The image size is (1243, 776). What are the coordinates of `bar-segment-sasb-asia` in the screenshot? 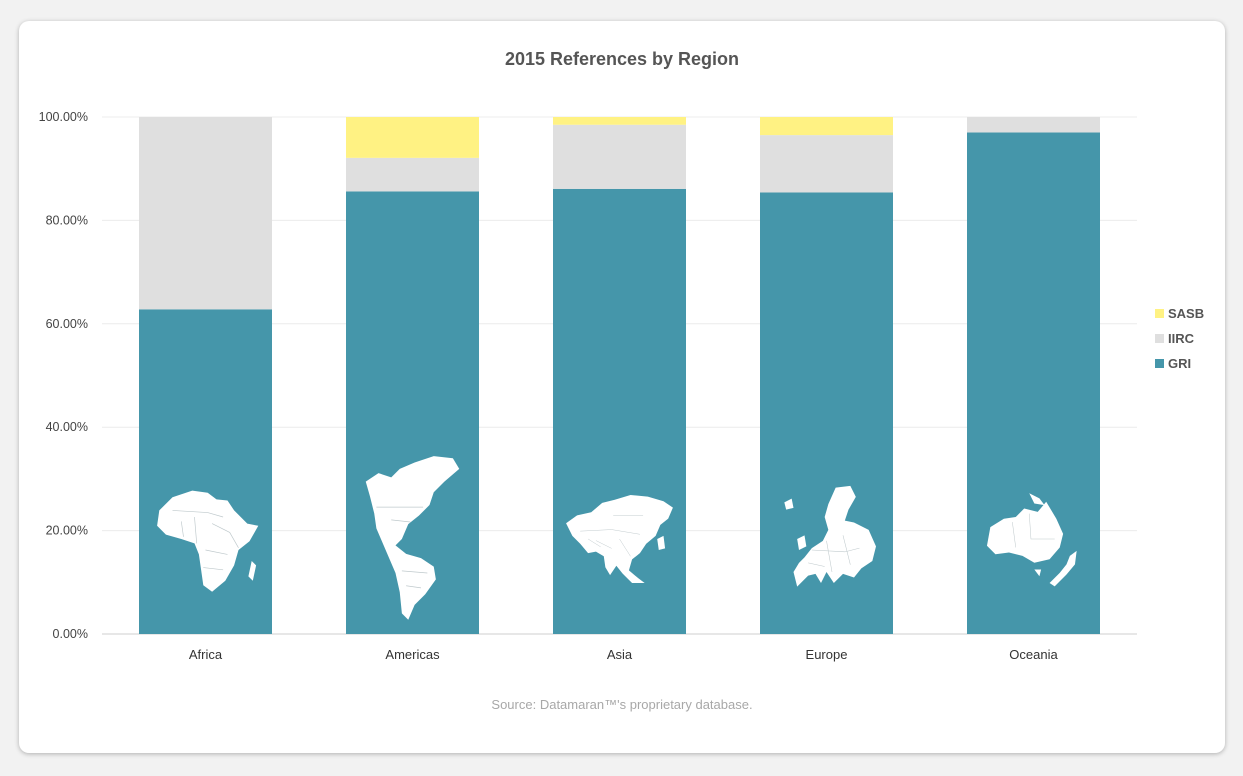 It's located at (619, 121).